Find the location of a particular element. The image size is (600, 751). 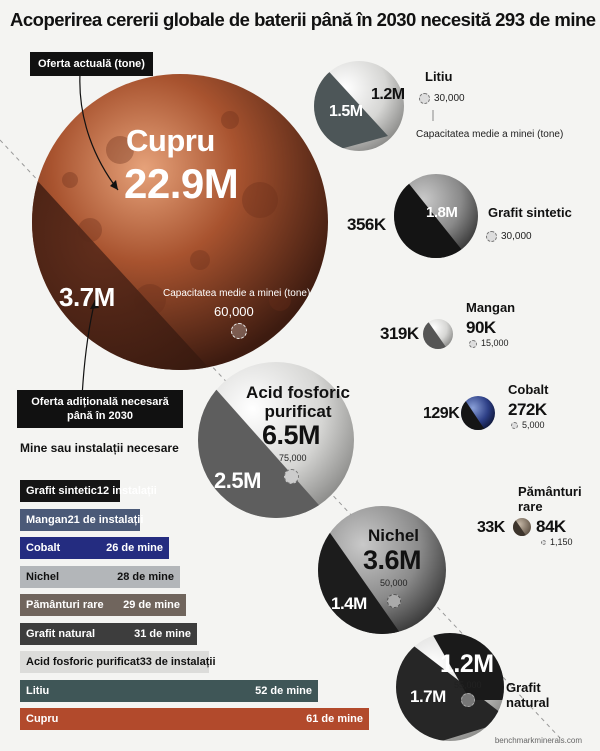

bar-label: Pământuri rare is located at coordinates (65, 605).